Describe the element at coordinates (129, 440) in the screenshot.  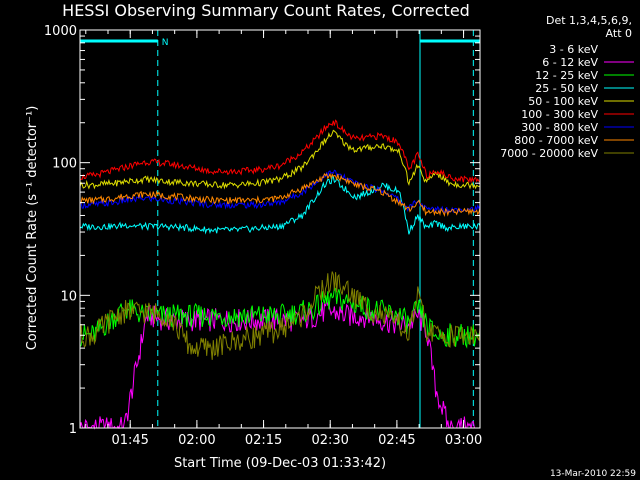
I see `x-tick-label-0: 01:45` at that location.